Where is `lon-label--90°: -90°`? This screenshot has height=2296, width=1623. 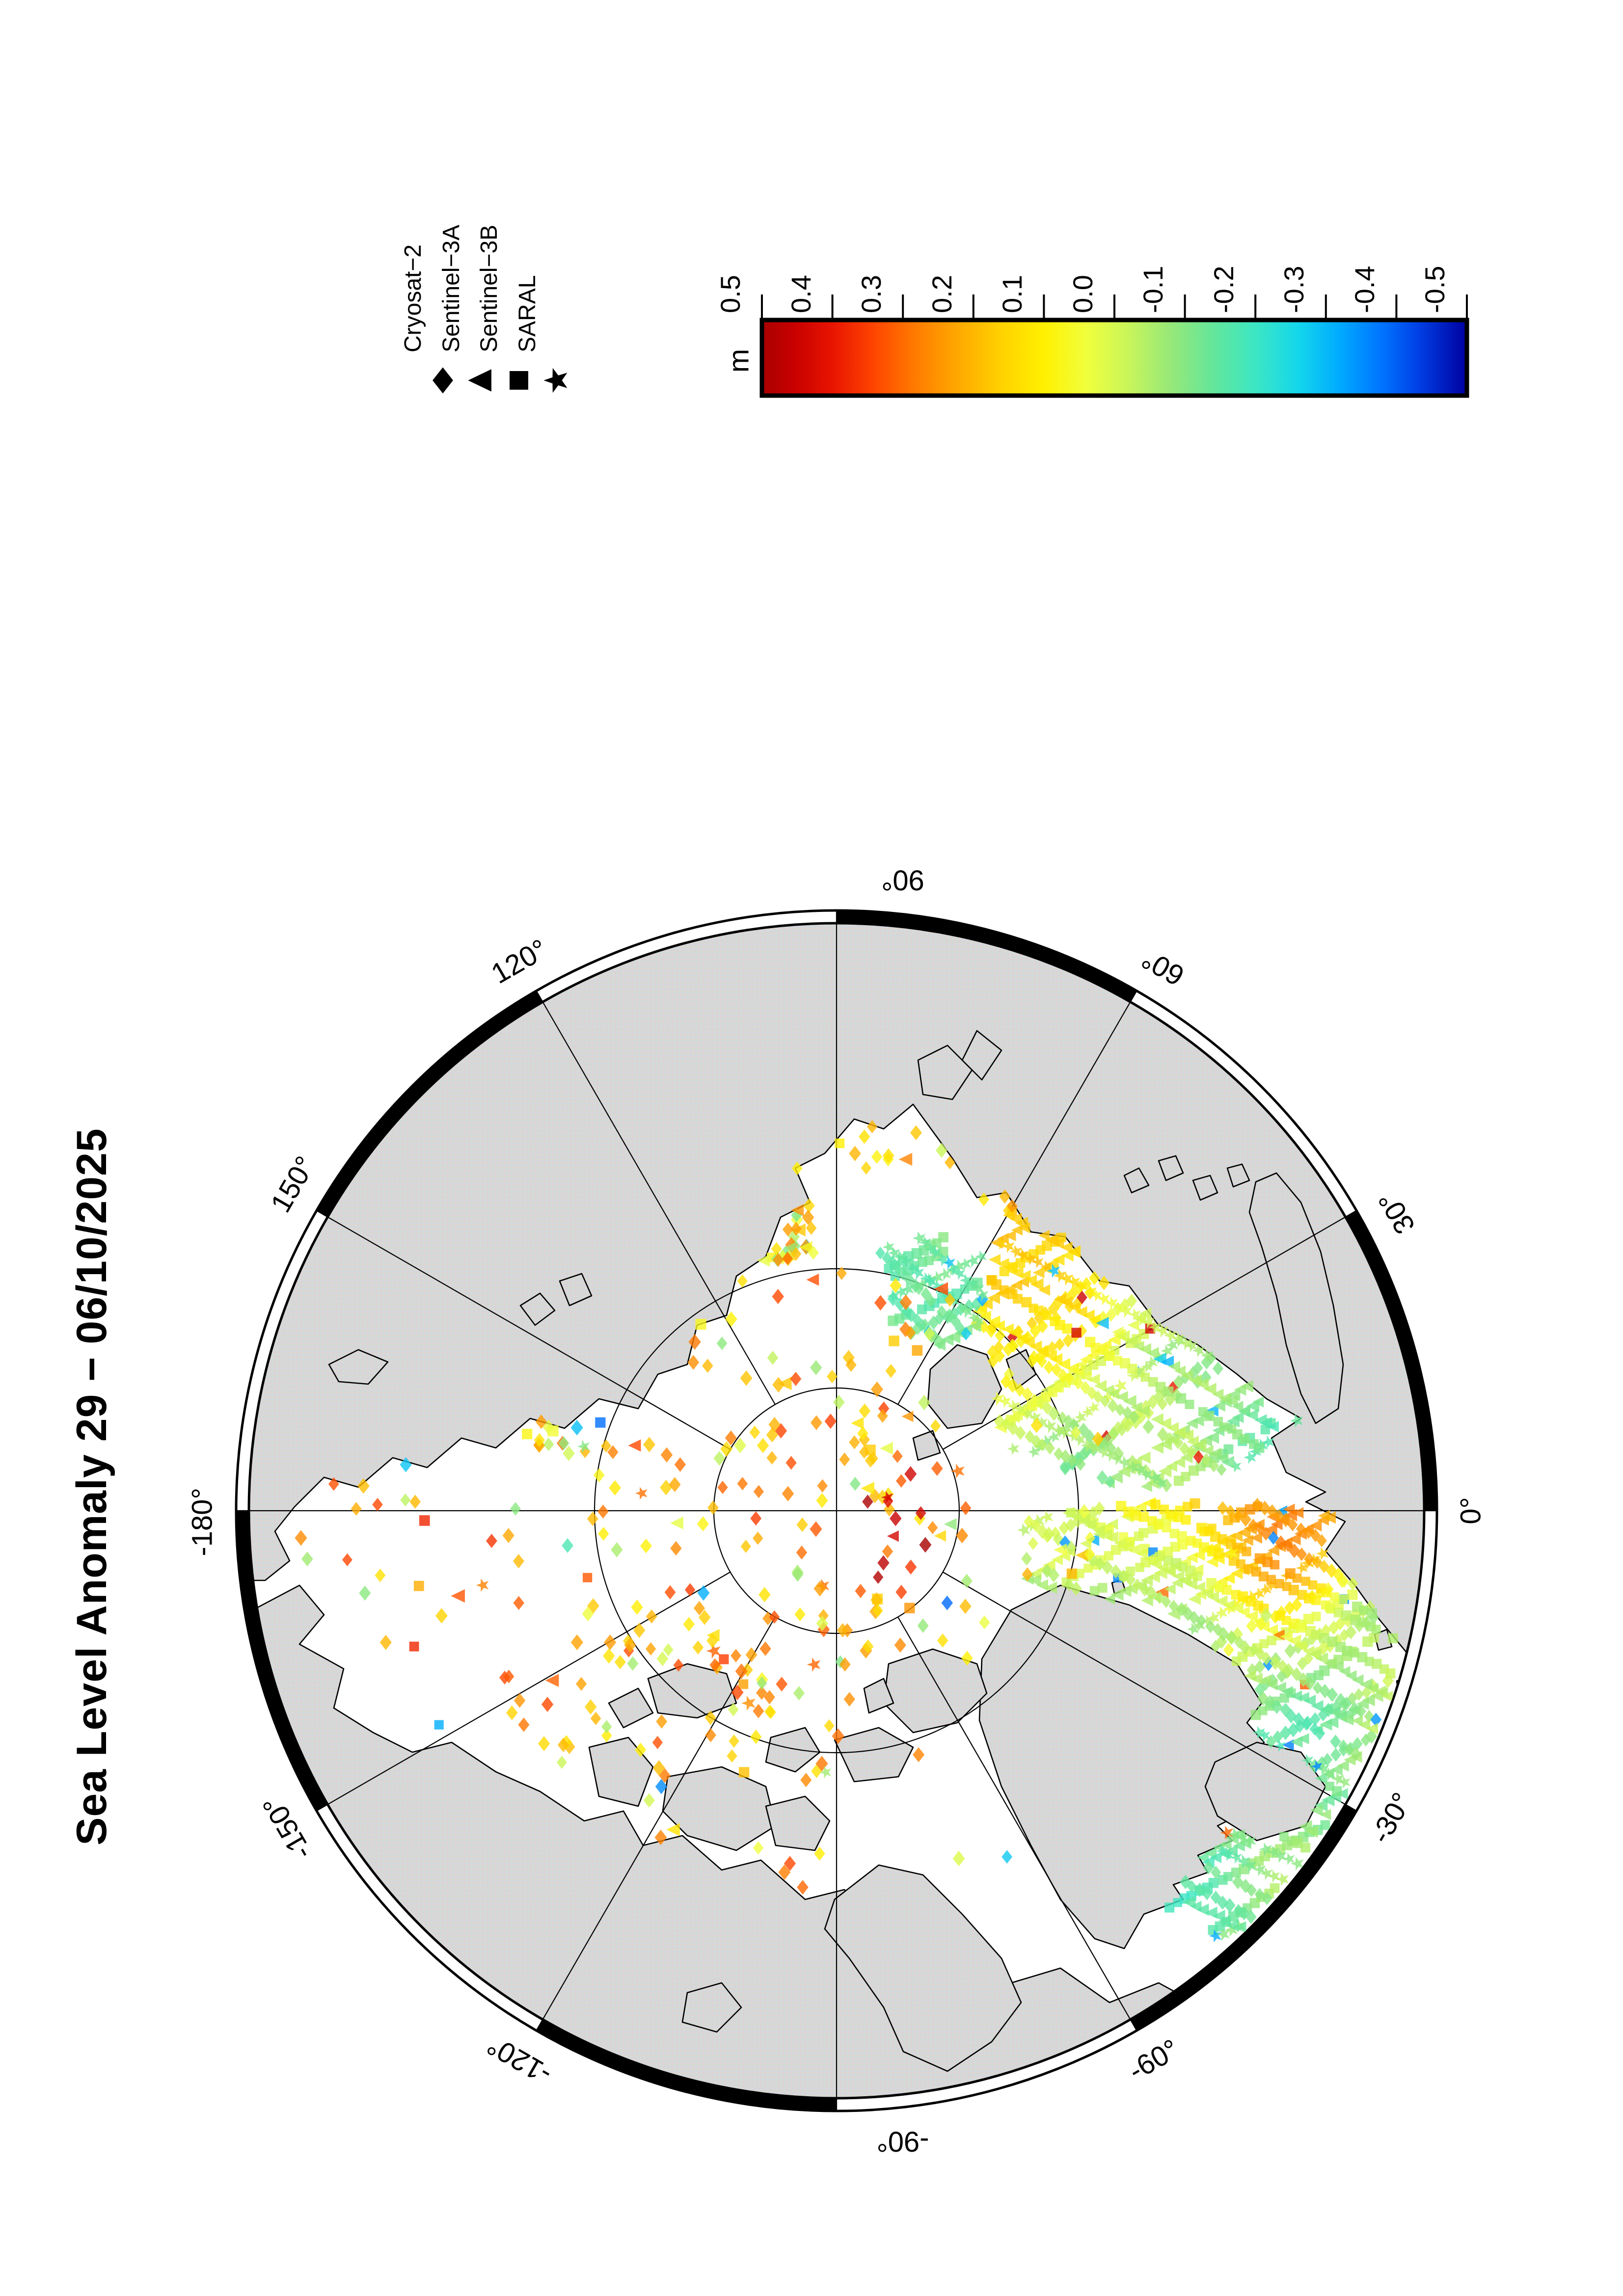
lon-label--90°: -90° is located at coordinates (902, 2141).